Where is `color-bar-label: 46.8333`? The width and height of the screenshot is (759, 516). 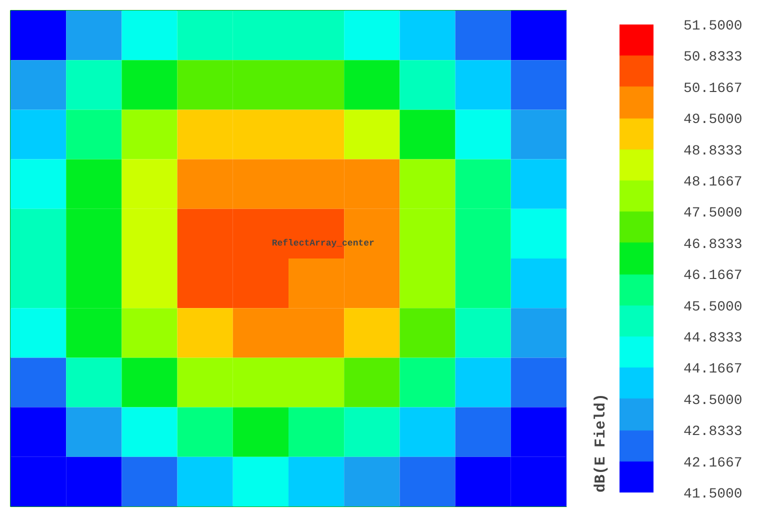 color-bar-label: 46.8333 is located at coordinates (713, 244).